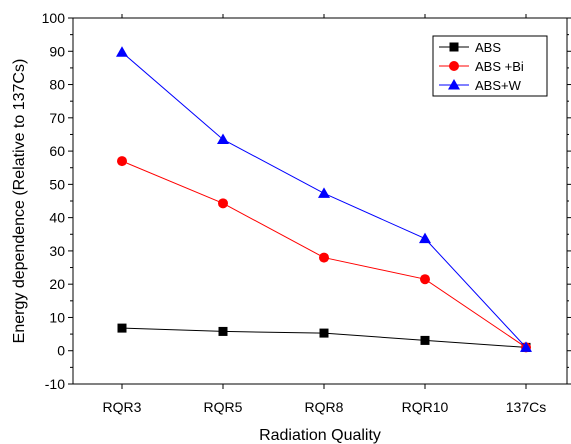 Image resolution: width=571 pixels, height=444 pixels. I want to click on y-tick-label: 0, so click(61, 351).